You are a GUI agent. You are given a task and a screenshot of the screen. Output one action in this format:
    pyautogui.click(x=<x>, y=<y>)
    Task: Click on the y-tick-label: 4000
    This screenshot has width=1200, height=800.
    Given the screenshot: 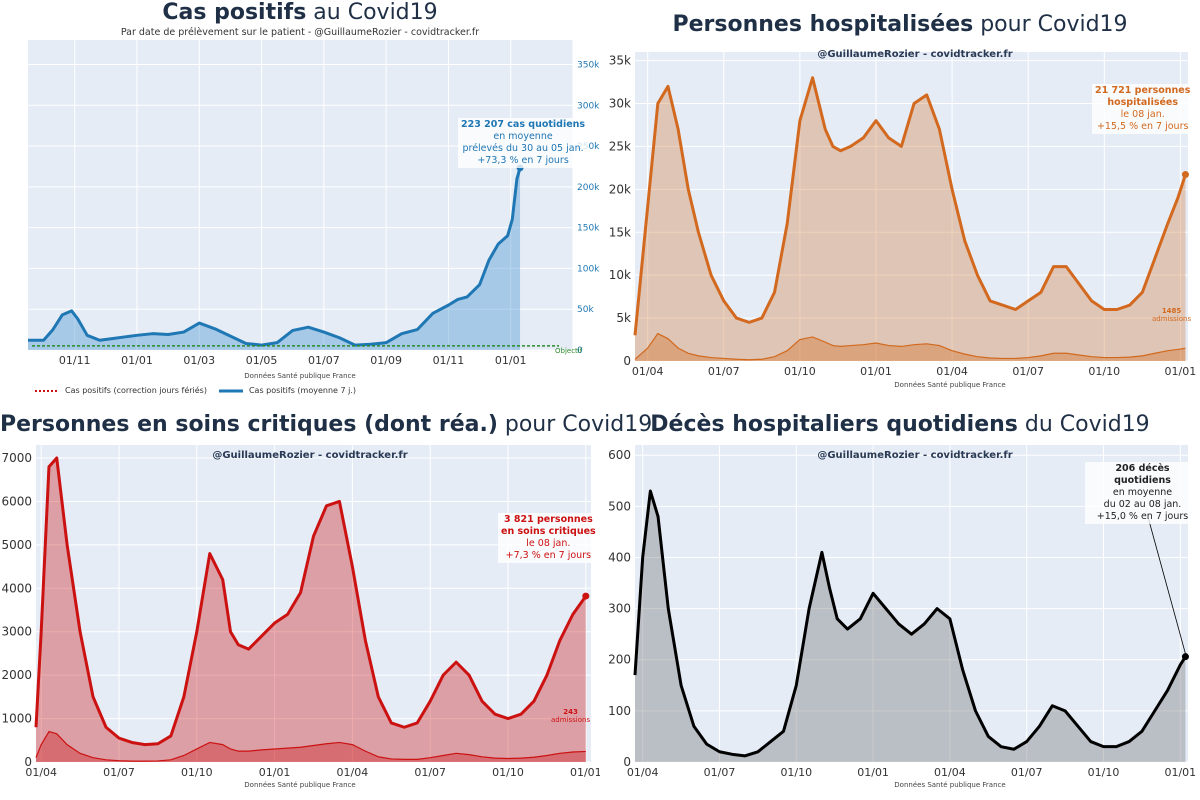 What is the action you would take?
    pyautogui.click(x=16, y=588)
    